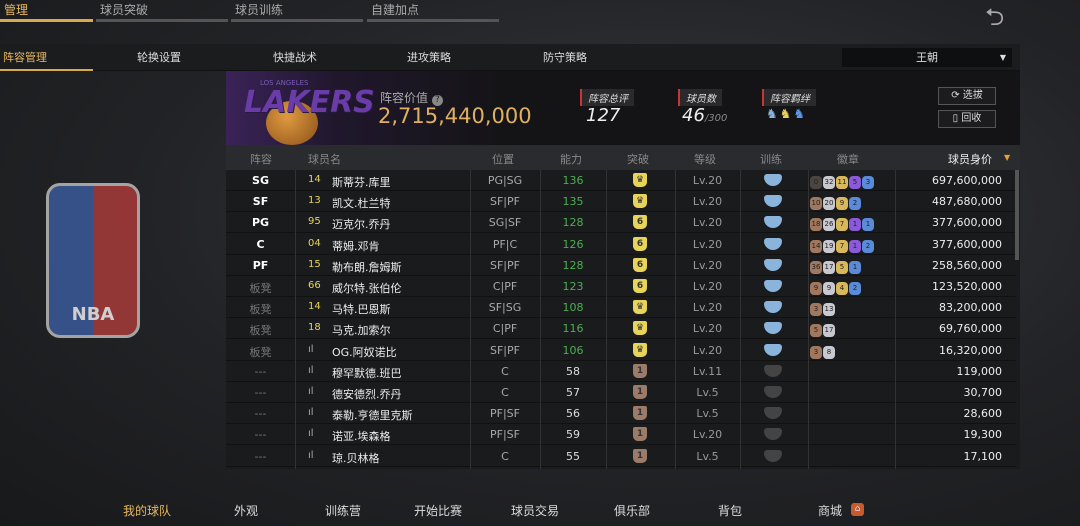 The height and width of the screenshot is (526, 1080). I want to click on player-name: 马特.巴恩斯, so click(361, 310).